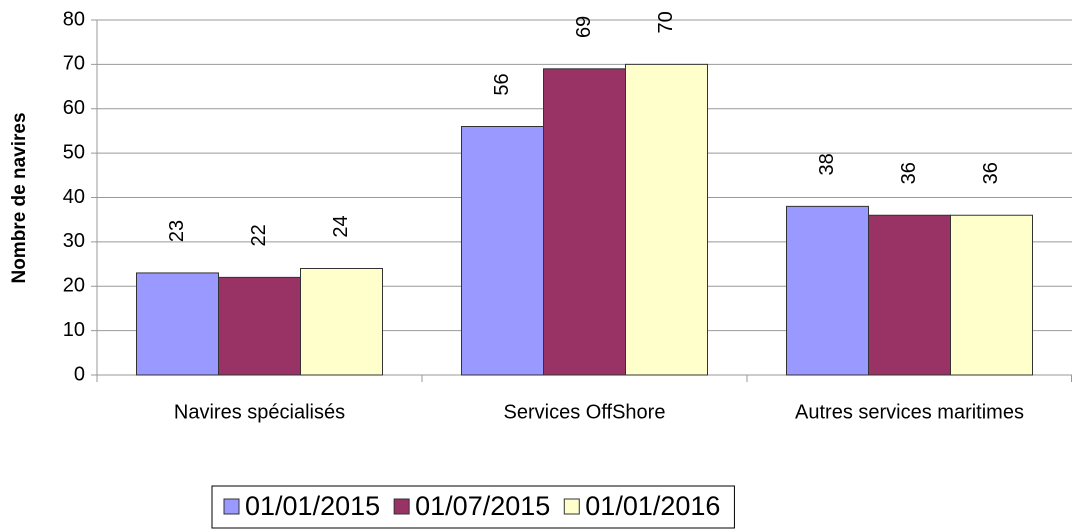 The height and width of the screenshot is (529, 1072). What do you see at coordinates (74, 64) in the screenshot?
I see `y-tick-label: 70` at bounding box center [74, 64].